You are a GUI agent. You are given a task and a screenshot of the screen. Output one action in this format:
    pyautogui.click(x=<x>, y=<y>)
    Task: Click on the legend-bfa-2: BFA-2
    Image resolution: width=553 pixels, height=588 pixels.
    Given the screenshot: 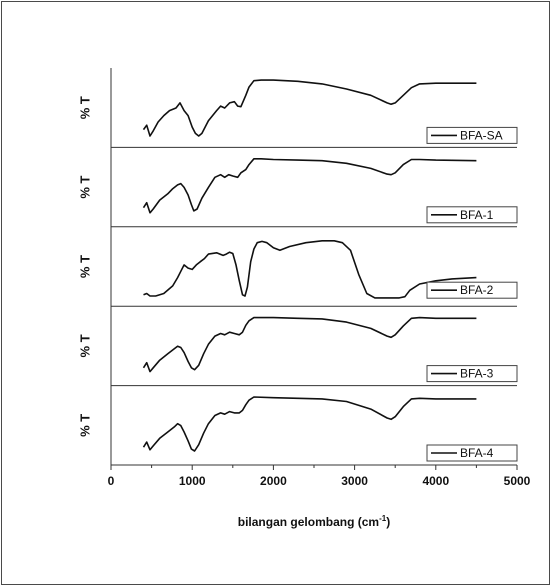 What is the action you would take?
    pyautogui.click(x=472, y=290)
    